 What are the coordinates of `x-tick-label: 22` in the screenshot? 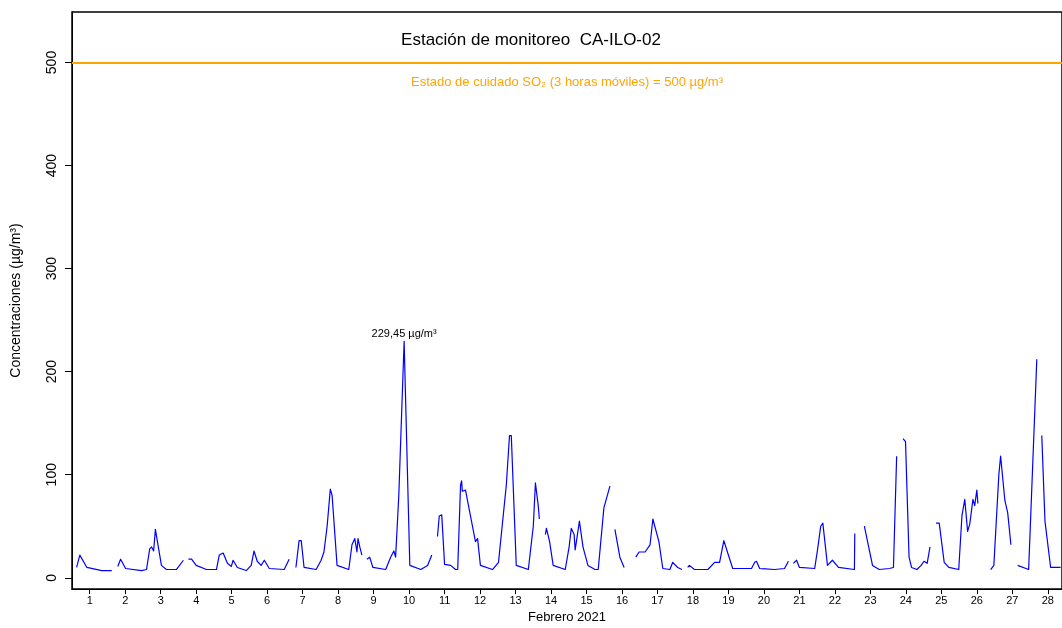 It's located at (835, 599).